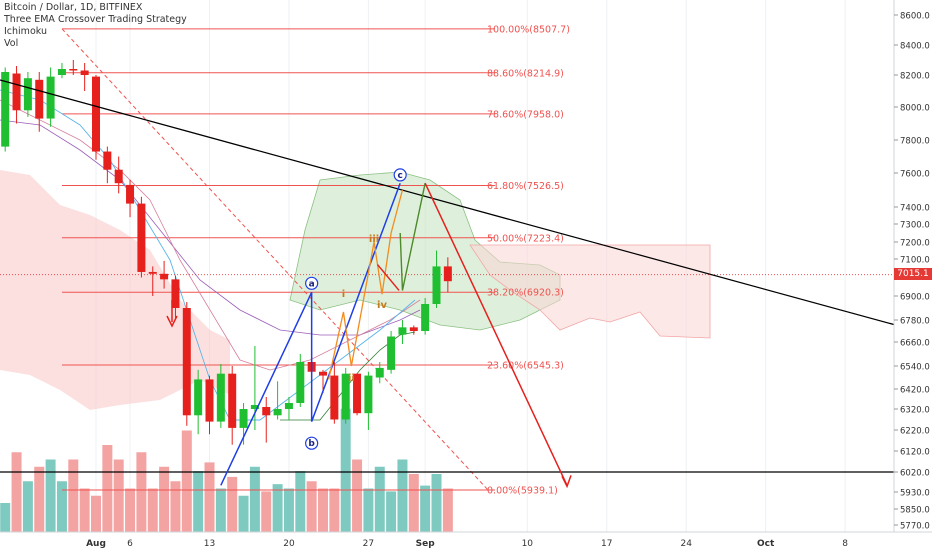  Describe the element at coordinates (915, 494) in the screenshot. I see `price-tick-label: 5930.0` at that location.